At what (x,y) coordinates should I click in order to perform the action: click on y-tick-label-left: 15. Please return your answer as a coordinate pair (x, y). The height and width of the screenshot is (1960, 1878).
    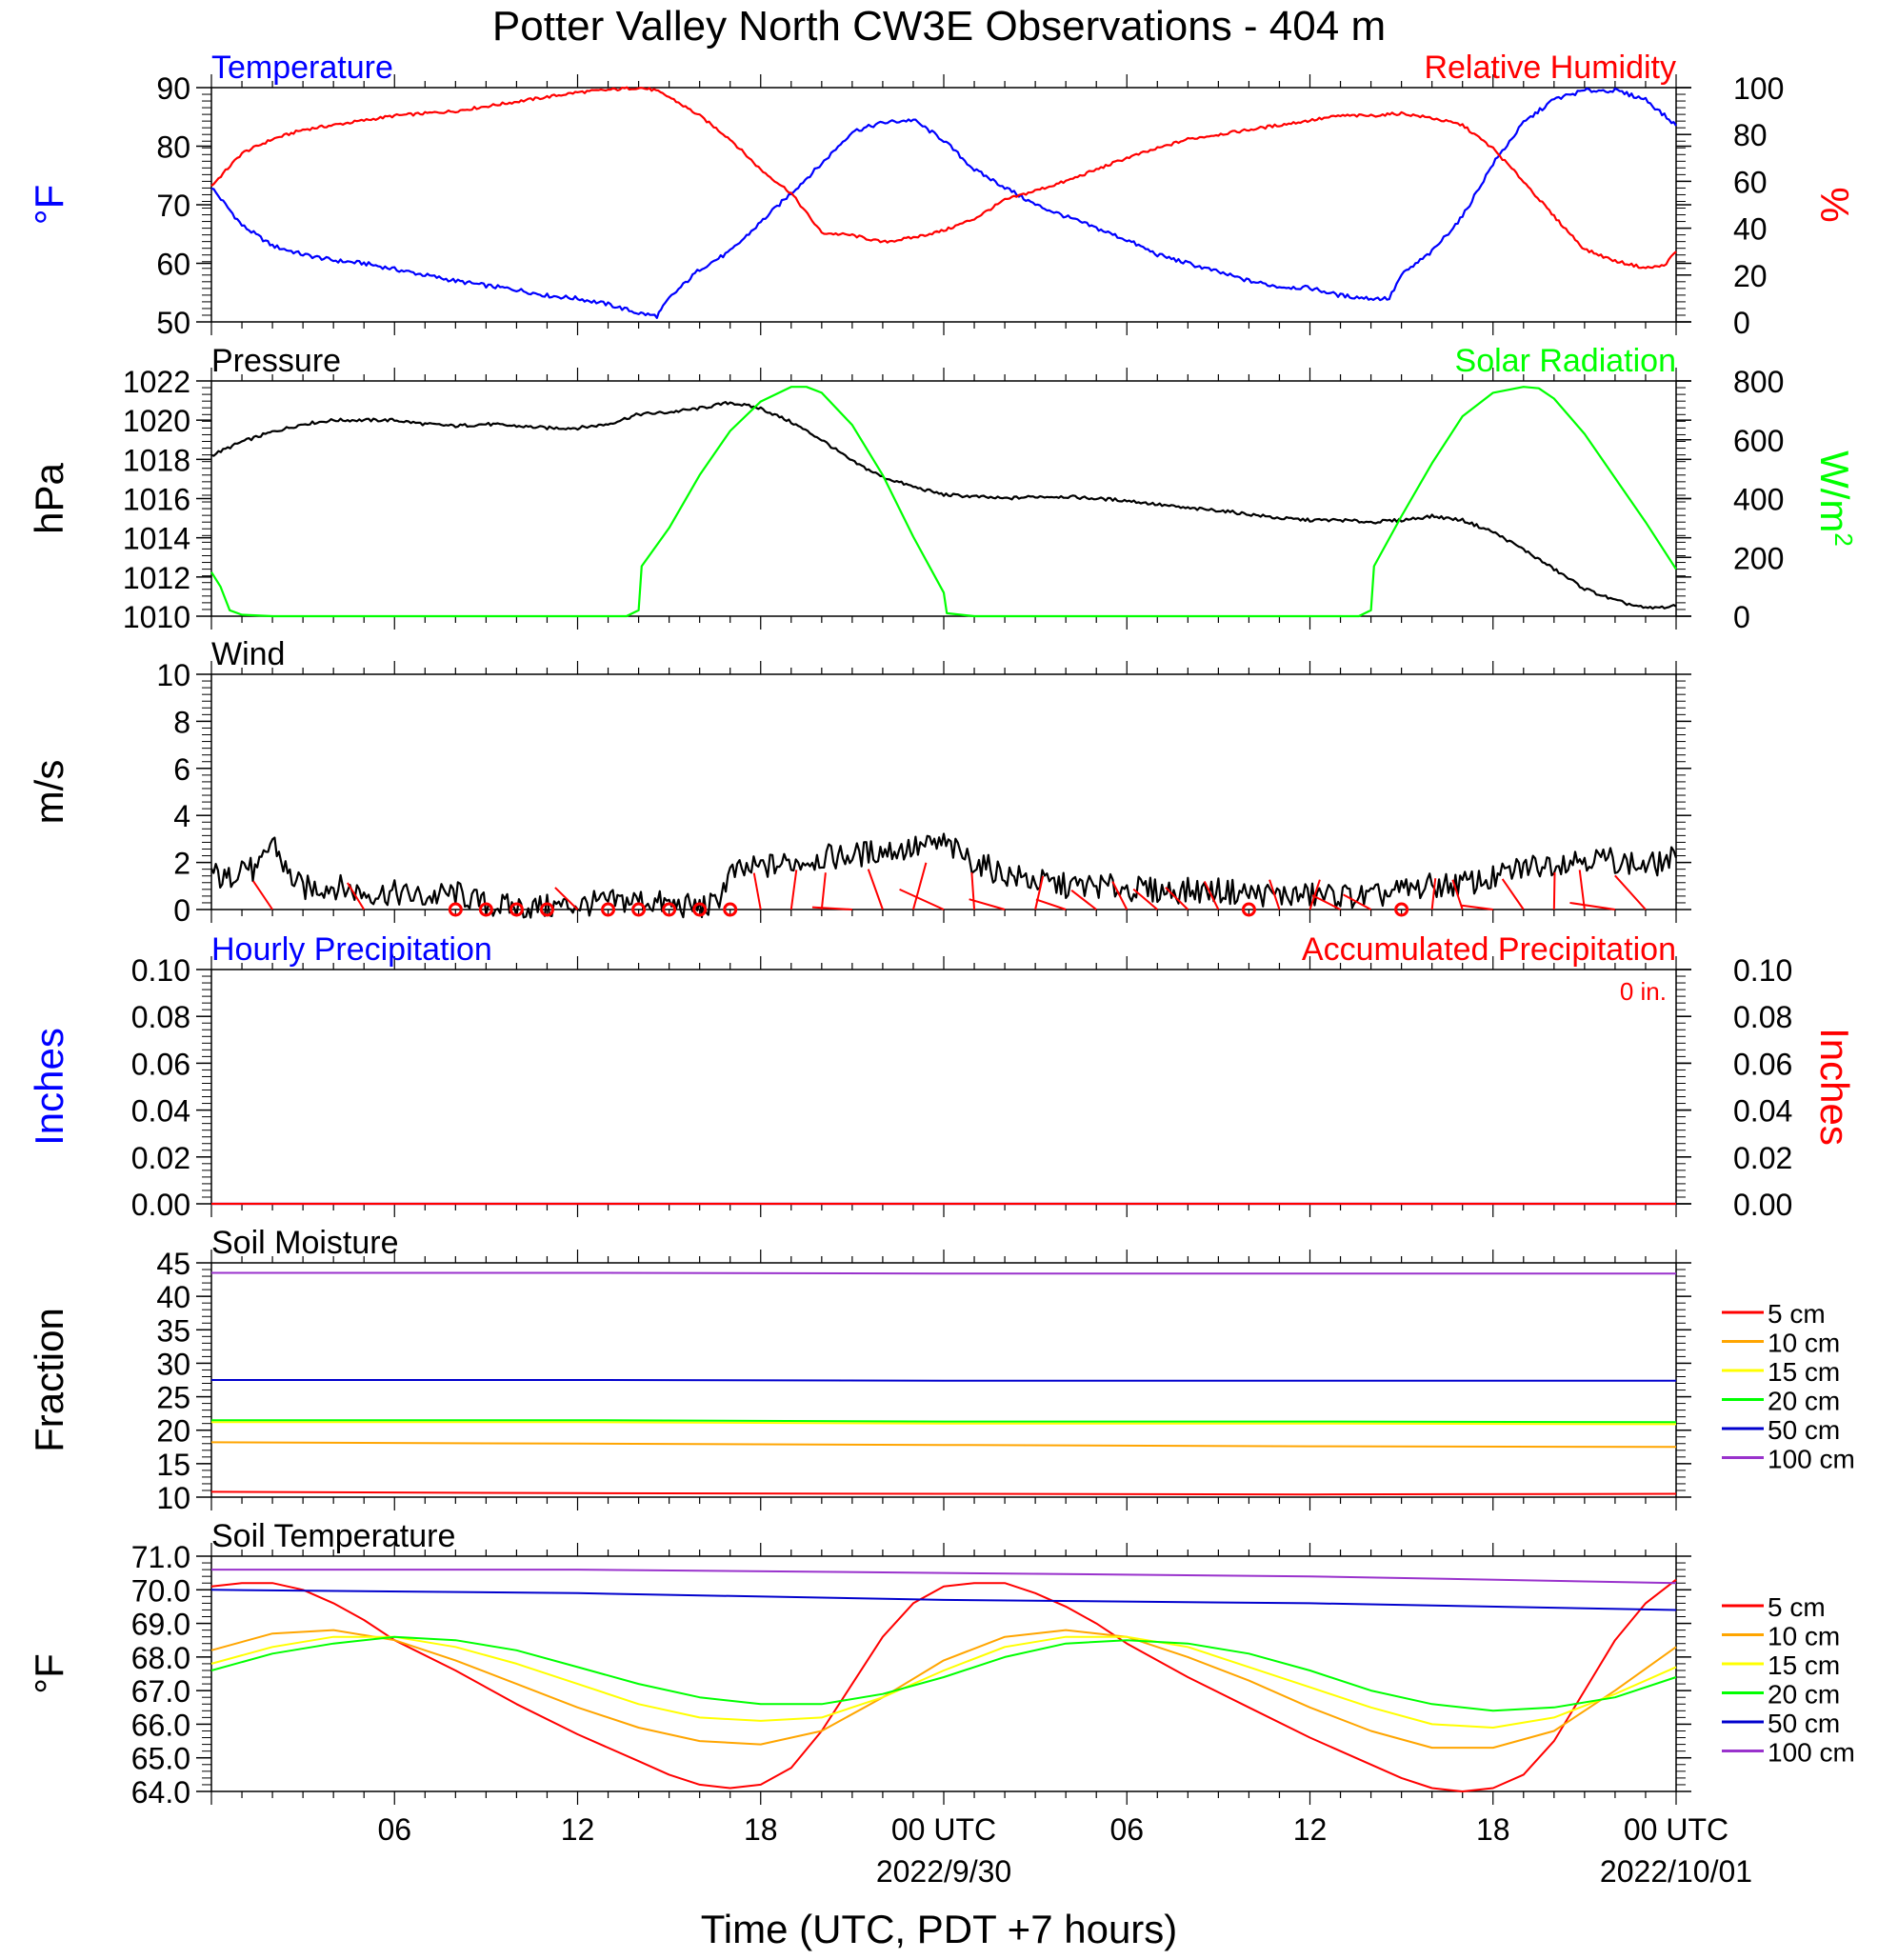
    Looking at the image, I should click on (173, 1465).